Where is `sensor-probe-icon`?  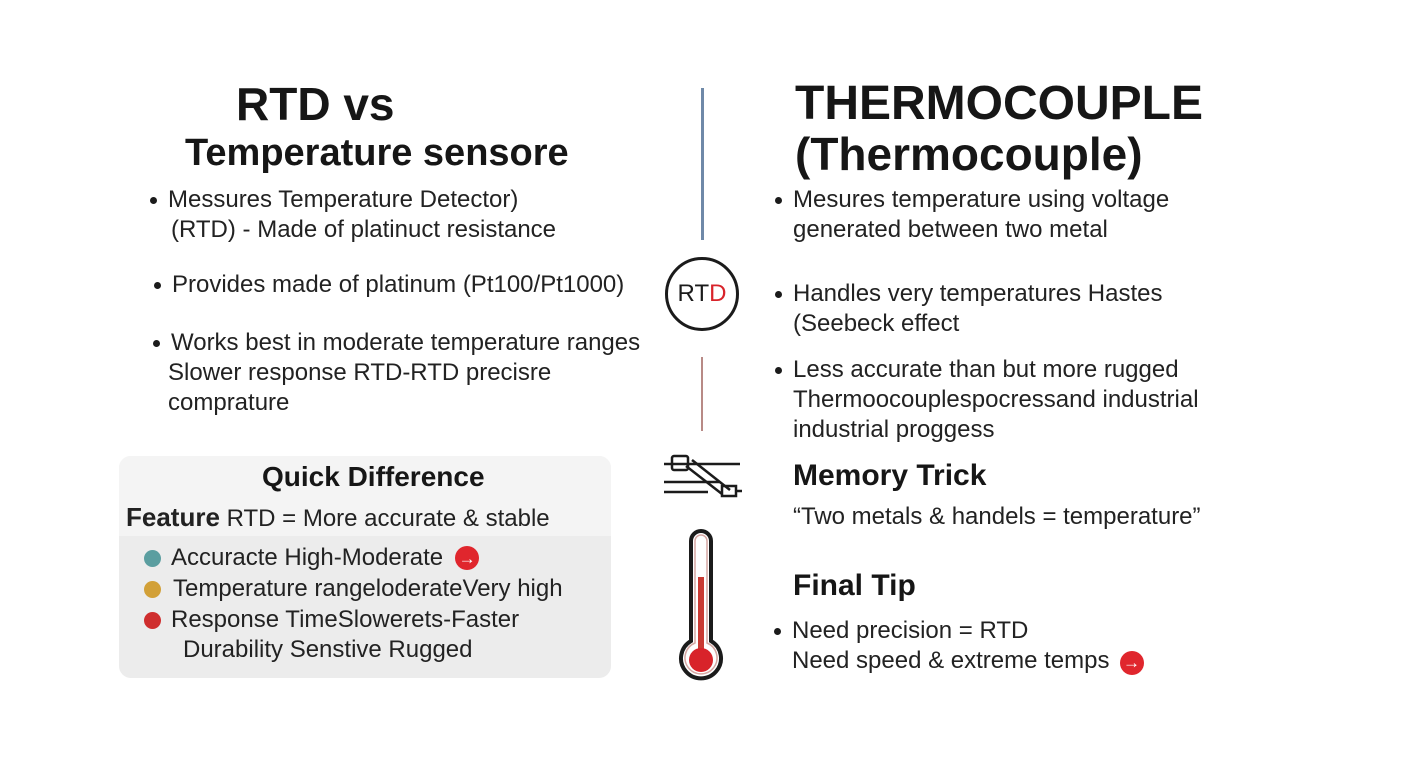
sensor-probe-icon is located at coordinates (703, 476).